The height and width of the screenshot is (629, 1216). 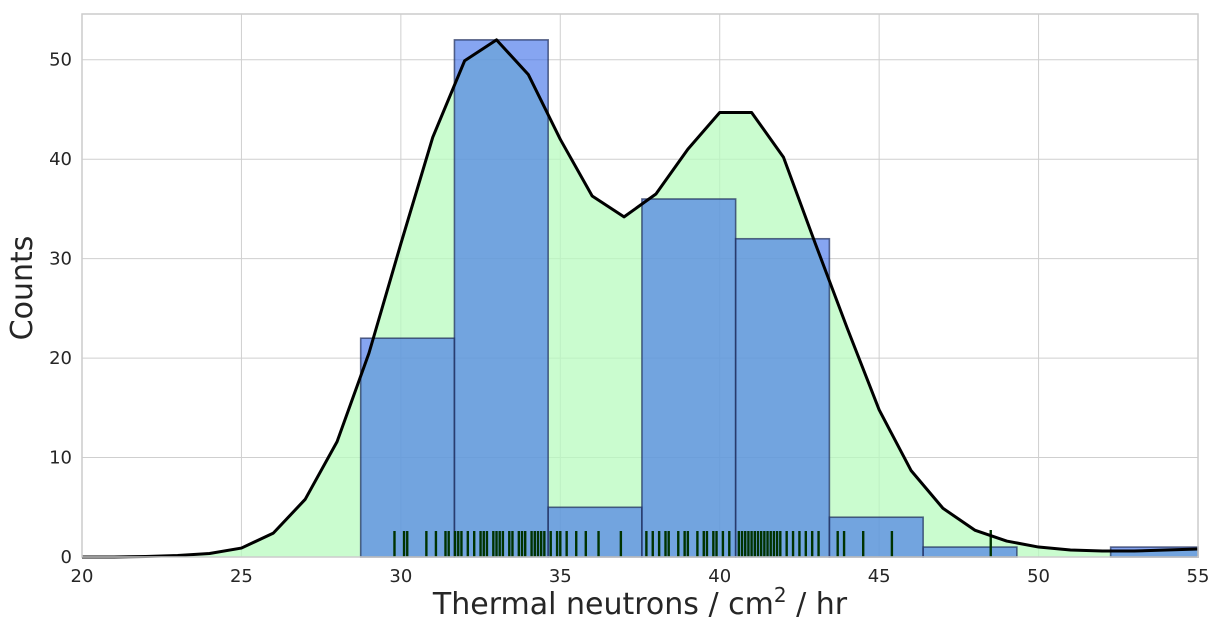 I want to click on x-axis-title: Thermal neutrons / cm2 / hr, so click(x=640, y=602).